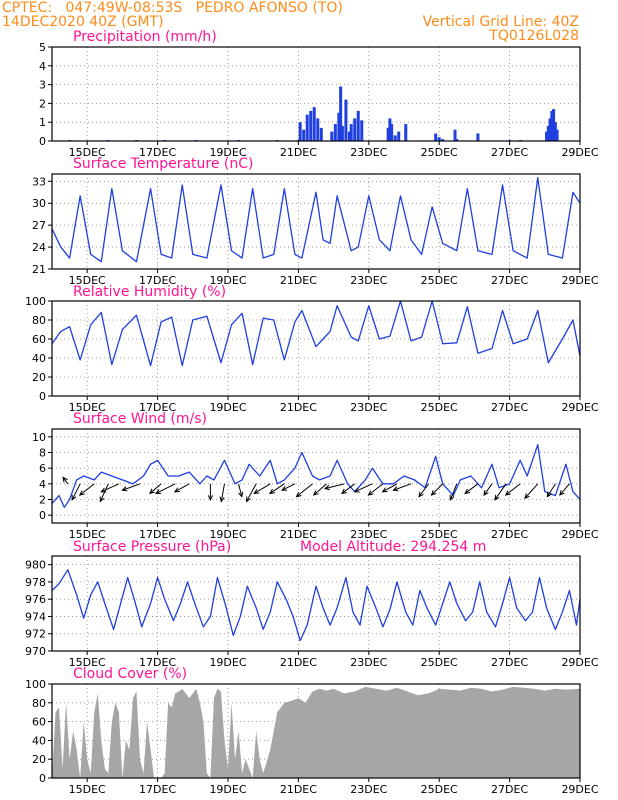 This screenshot has height=800, width=618. What do you see at coordinates (42, 122) in the screenshot?
I see `y-tick-label: 1` at bounding box center [42, 122].